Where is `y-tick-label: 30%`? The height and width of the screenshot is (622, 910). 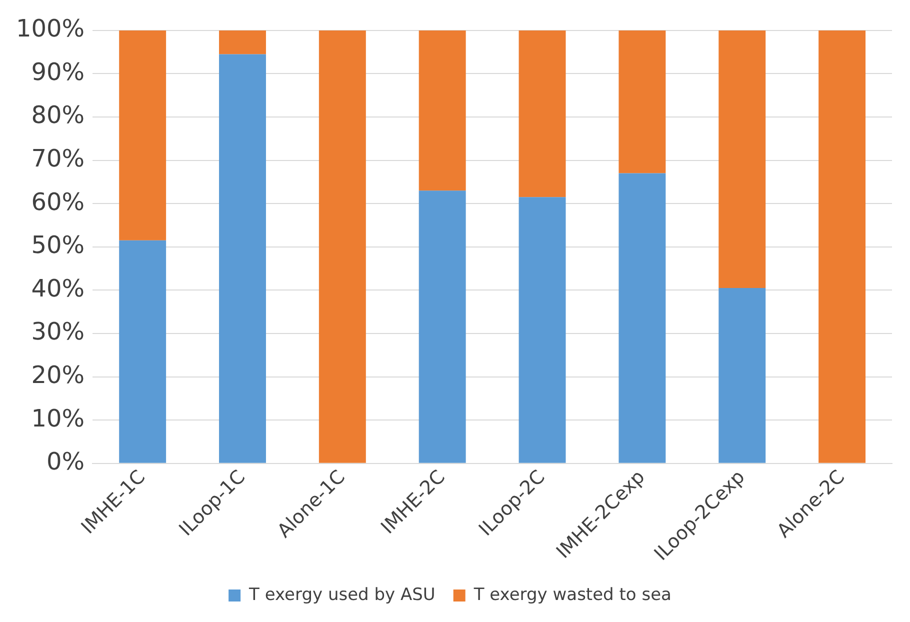
y-tick-label: 30% is located at coordinates (58, 332).